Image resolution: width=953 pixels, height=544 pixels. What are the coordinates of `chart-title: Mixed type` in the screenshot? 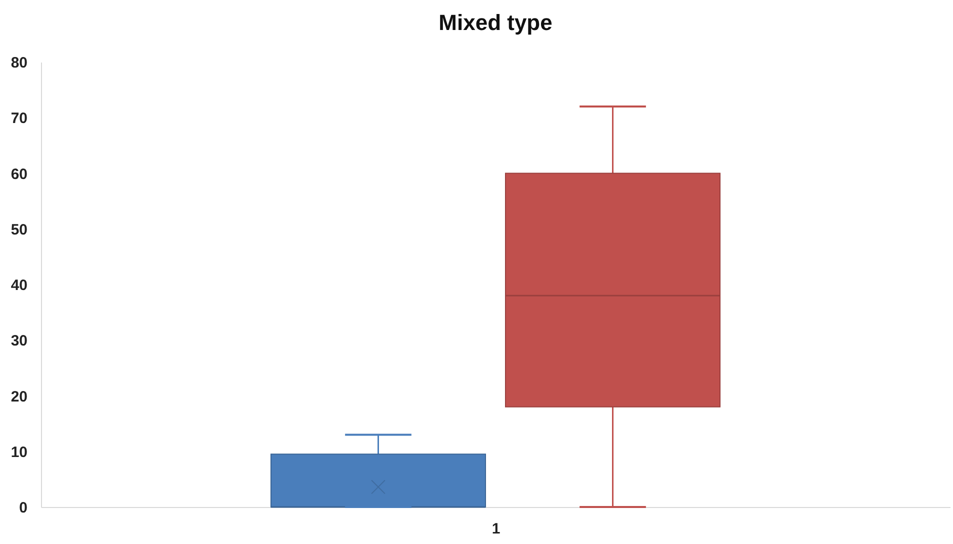 It's located at (495, 22).